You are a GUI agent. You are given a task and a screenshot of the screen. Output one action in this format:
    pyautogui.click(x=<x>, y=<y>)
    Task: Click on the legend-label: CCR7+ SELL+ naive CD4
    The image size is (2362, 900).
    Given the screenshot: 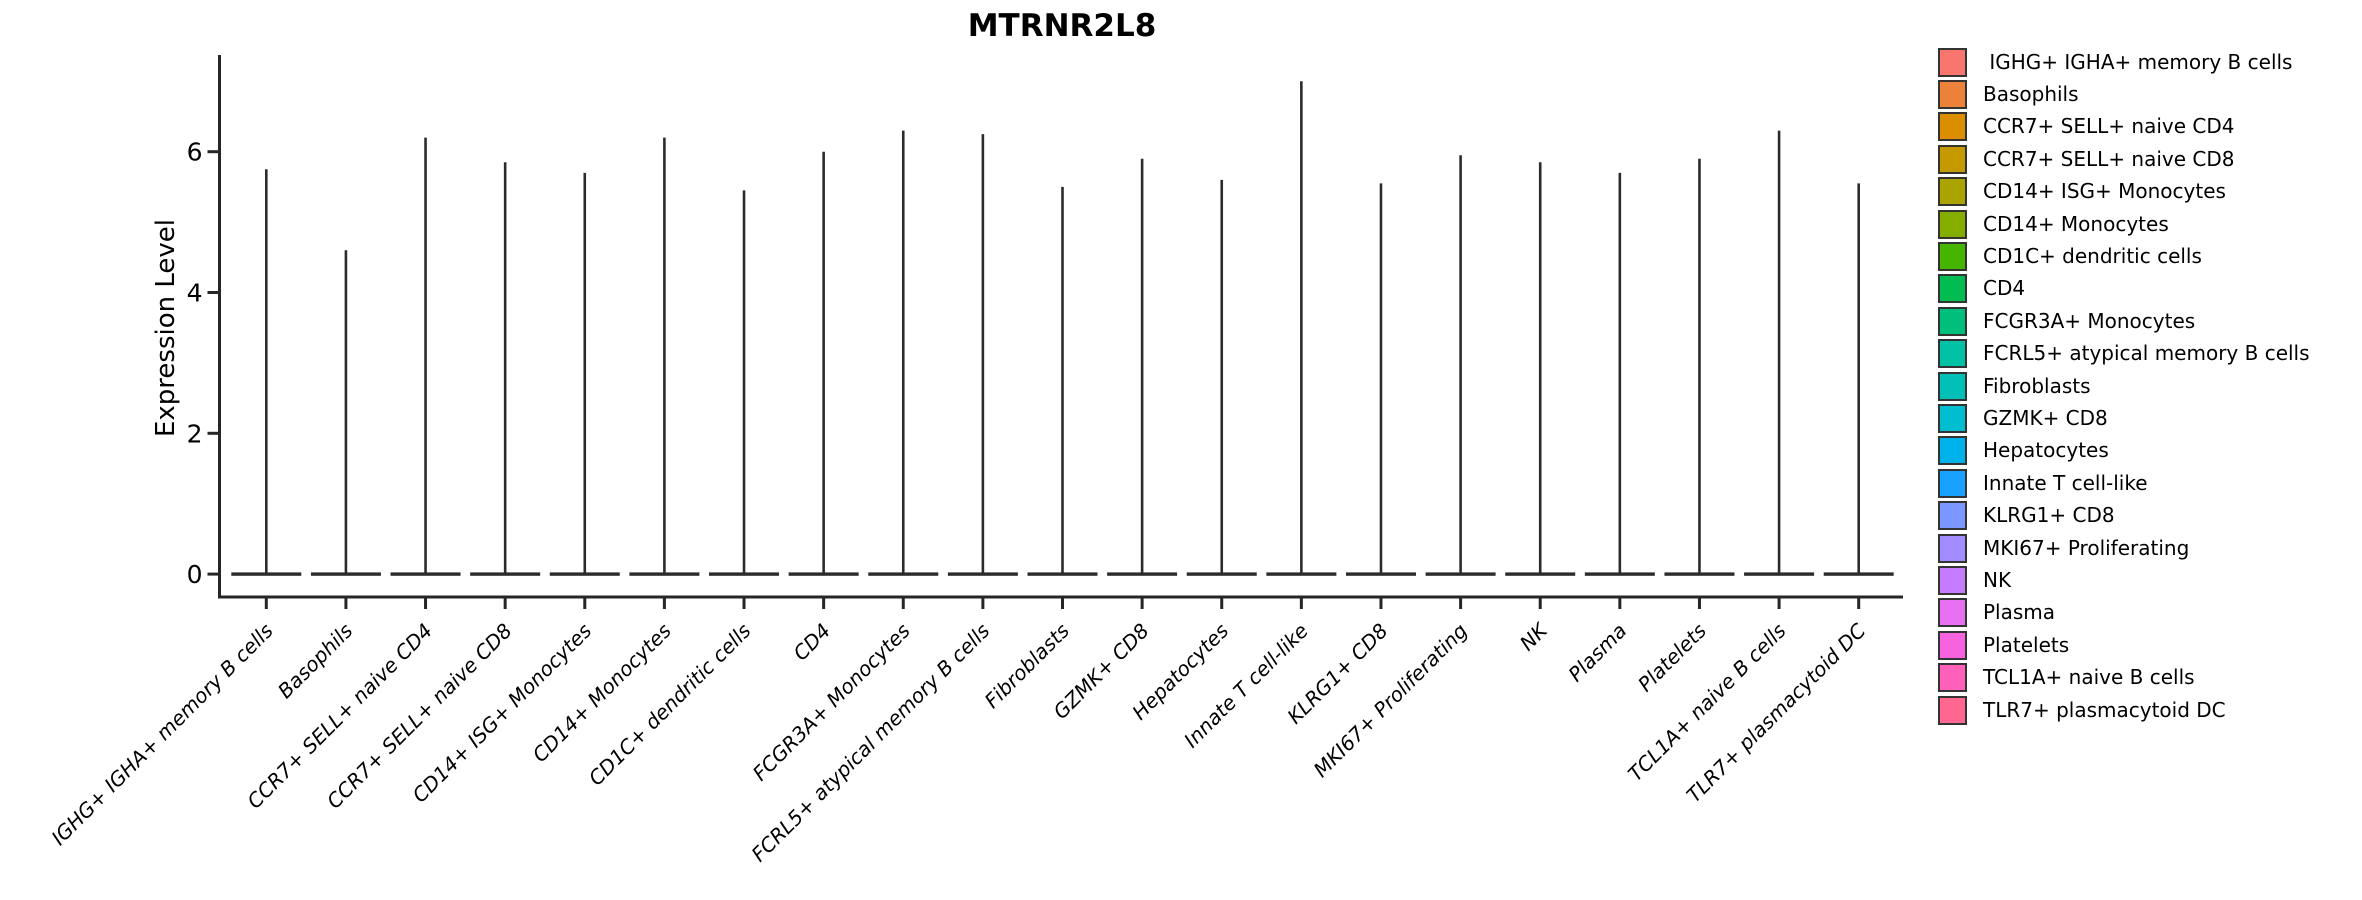 What is the action you would take?
    pyautogui.click(x=2109, y=126)
    